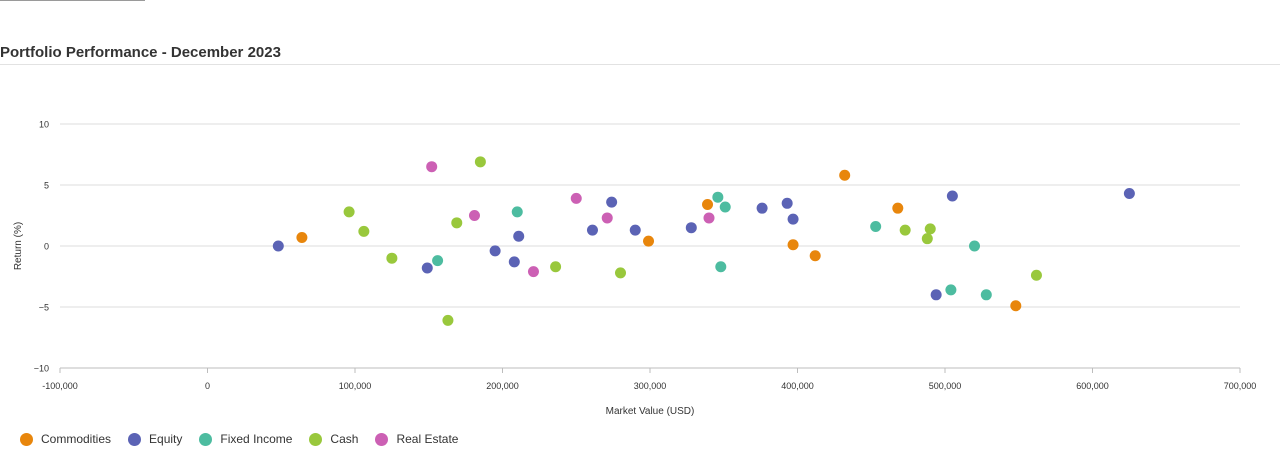 This screenshot has width=1280, height=454. I want to click on y-tick-label: −10, so click(41, 369).